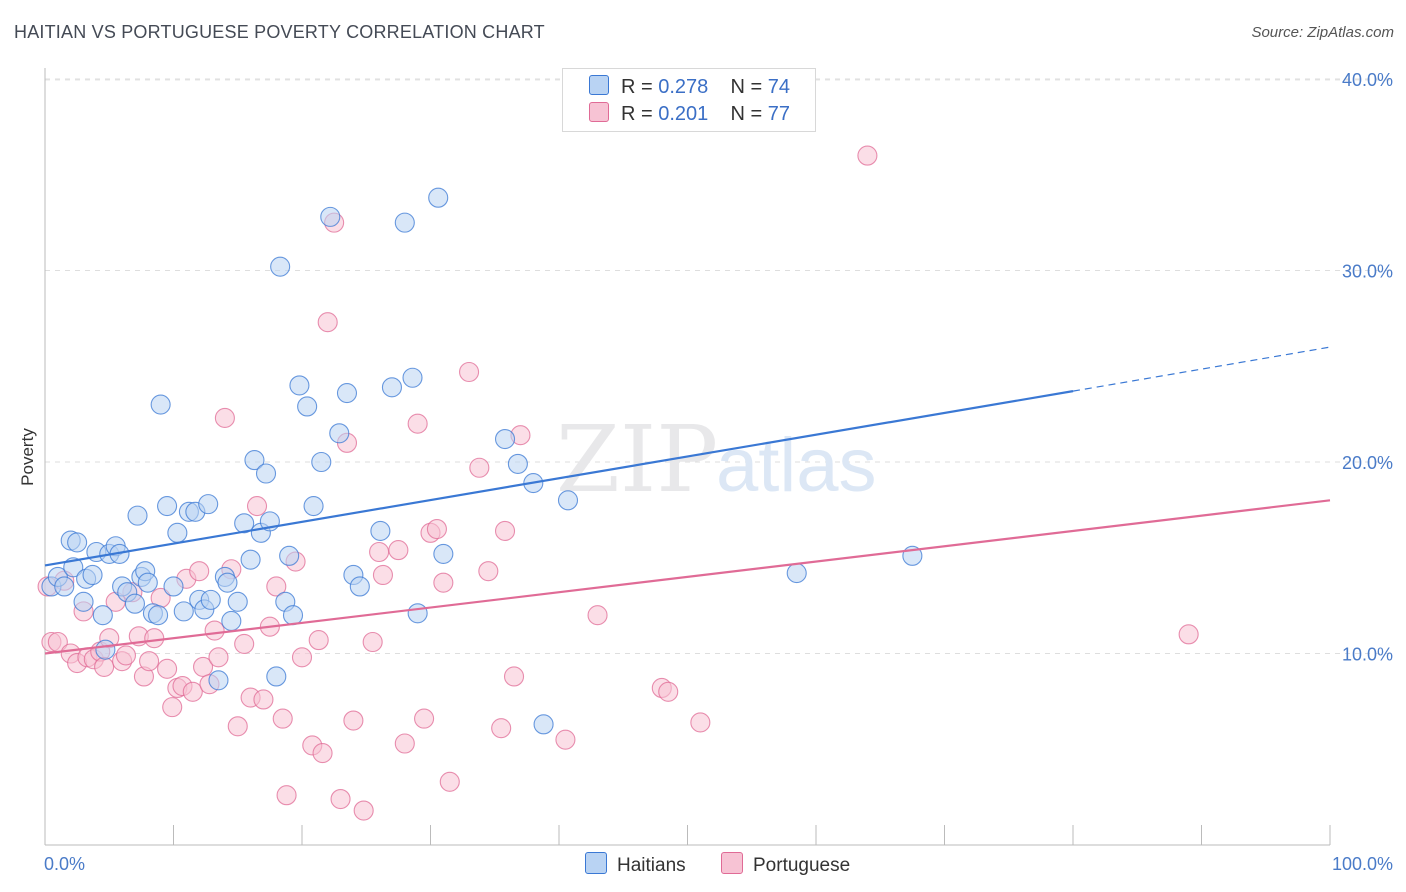 The width and height of the screenshot is (1406, 892). Describe the element at coordinates (596, 863) in the screenshot. I see `bottom-haitians-swatch` at that location.